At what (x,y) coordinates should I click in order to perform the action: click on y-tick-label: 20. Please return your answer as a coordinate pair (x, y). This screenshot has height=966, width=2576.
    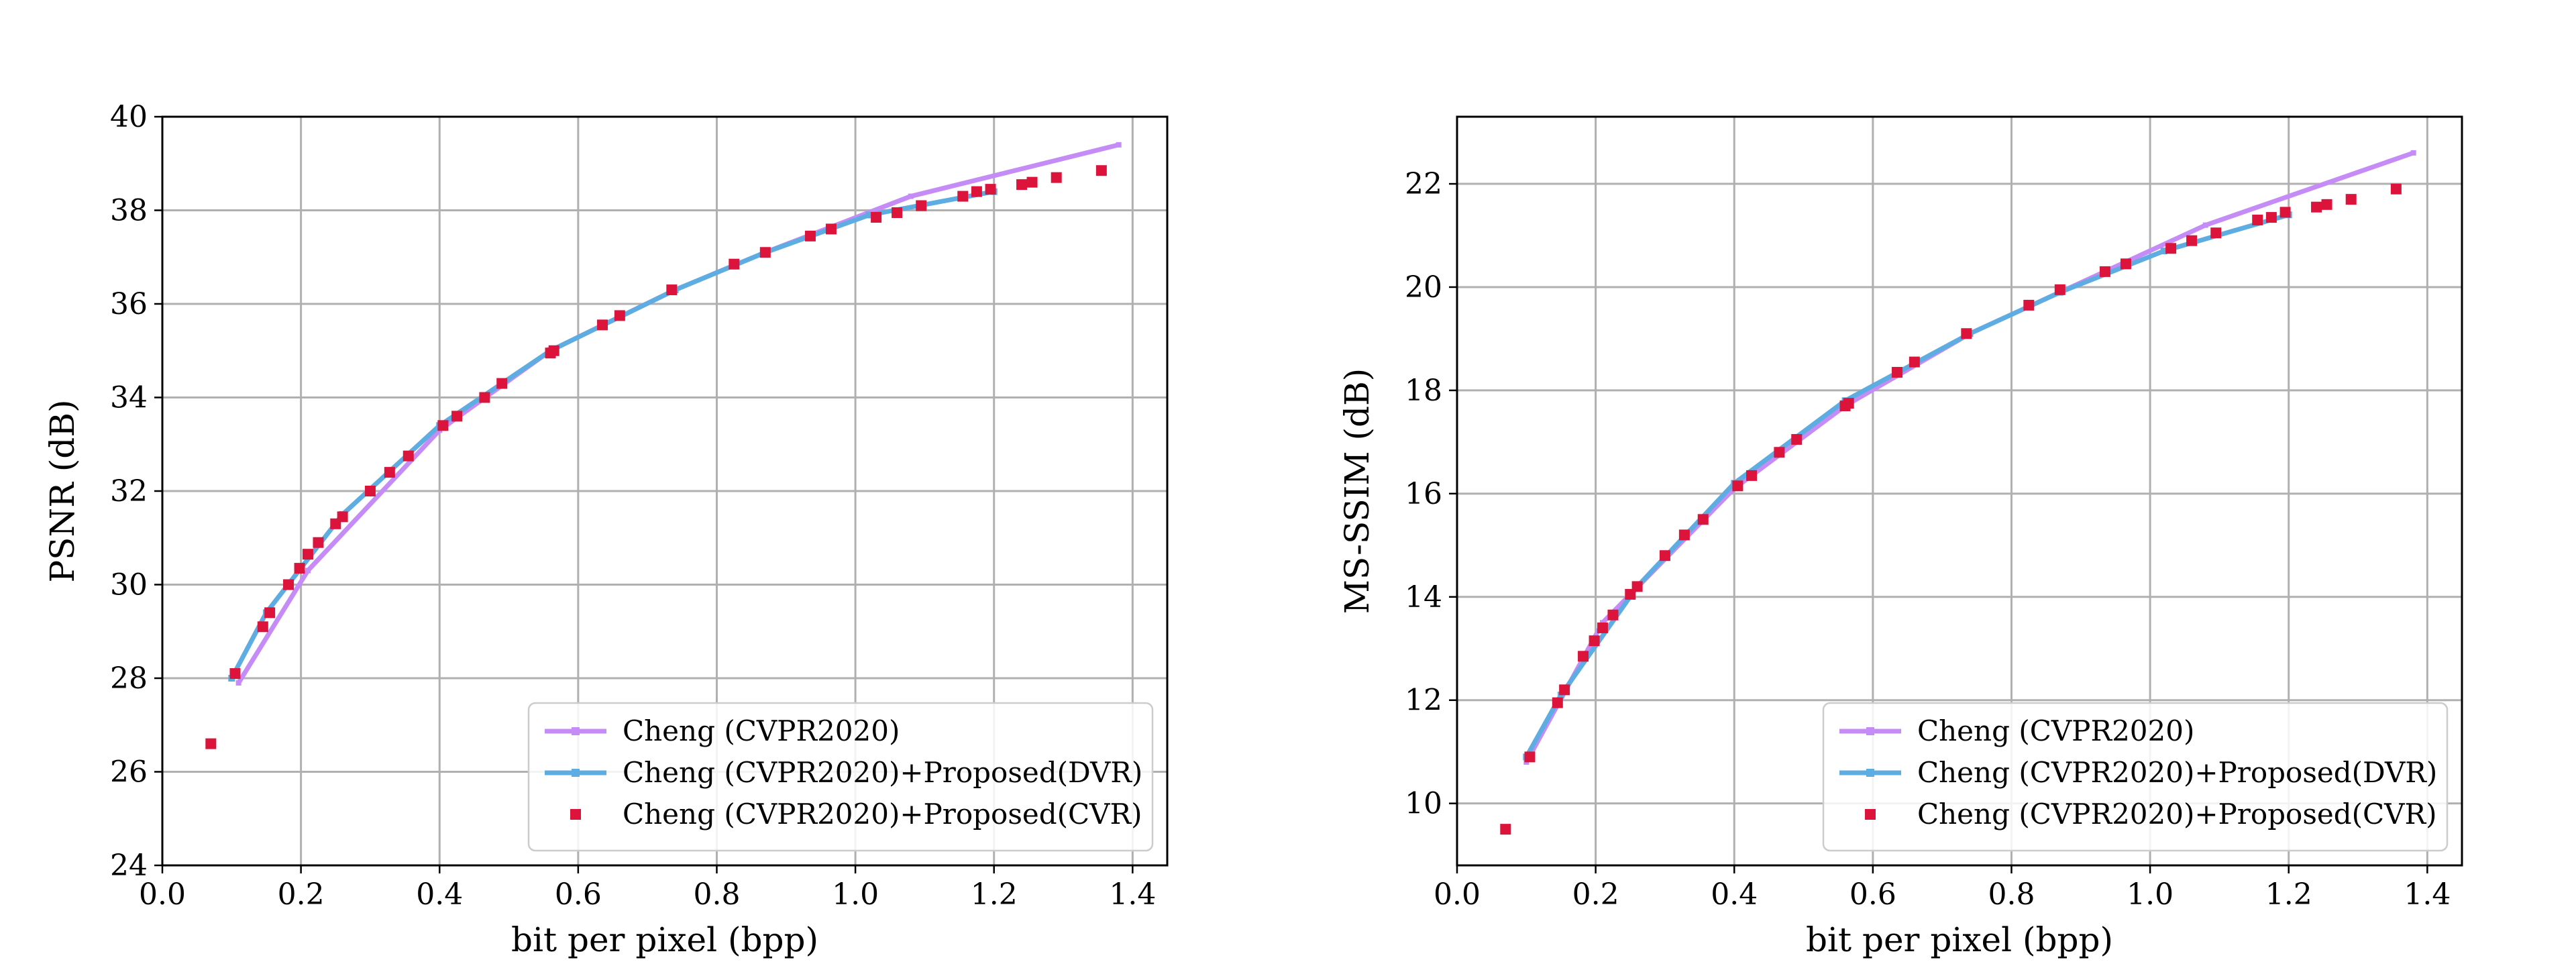
    Looking at the image, I should click on (1423, 287).